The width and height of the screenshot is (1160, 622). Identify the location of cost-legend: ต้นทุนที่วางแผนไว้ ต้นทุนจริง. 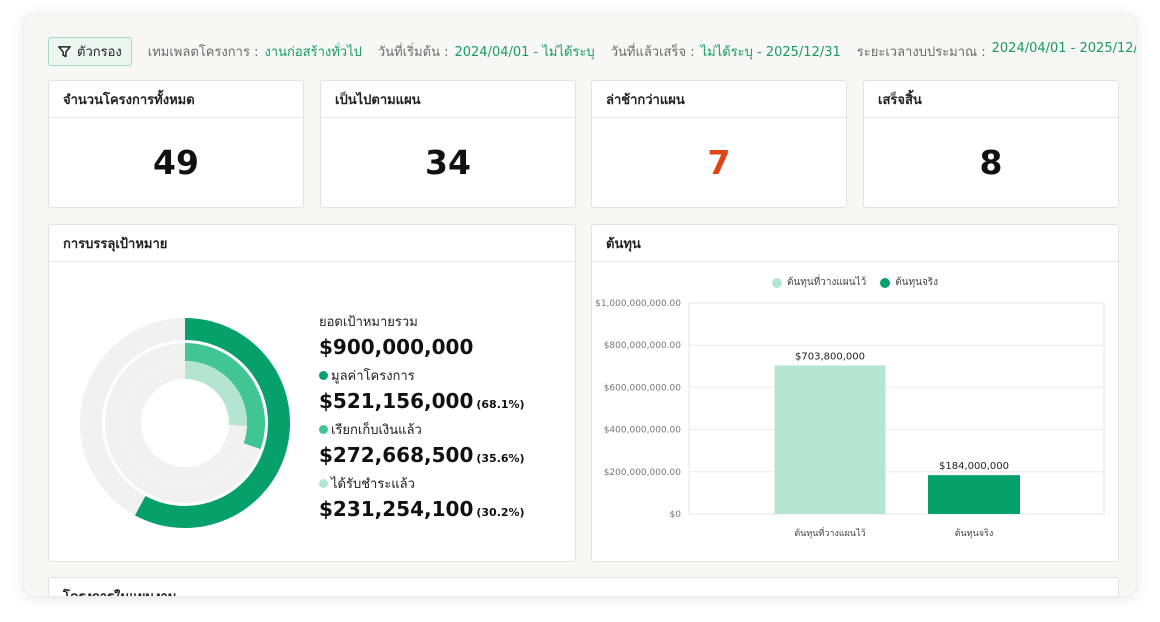
(855, 282).